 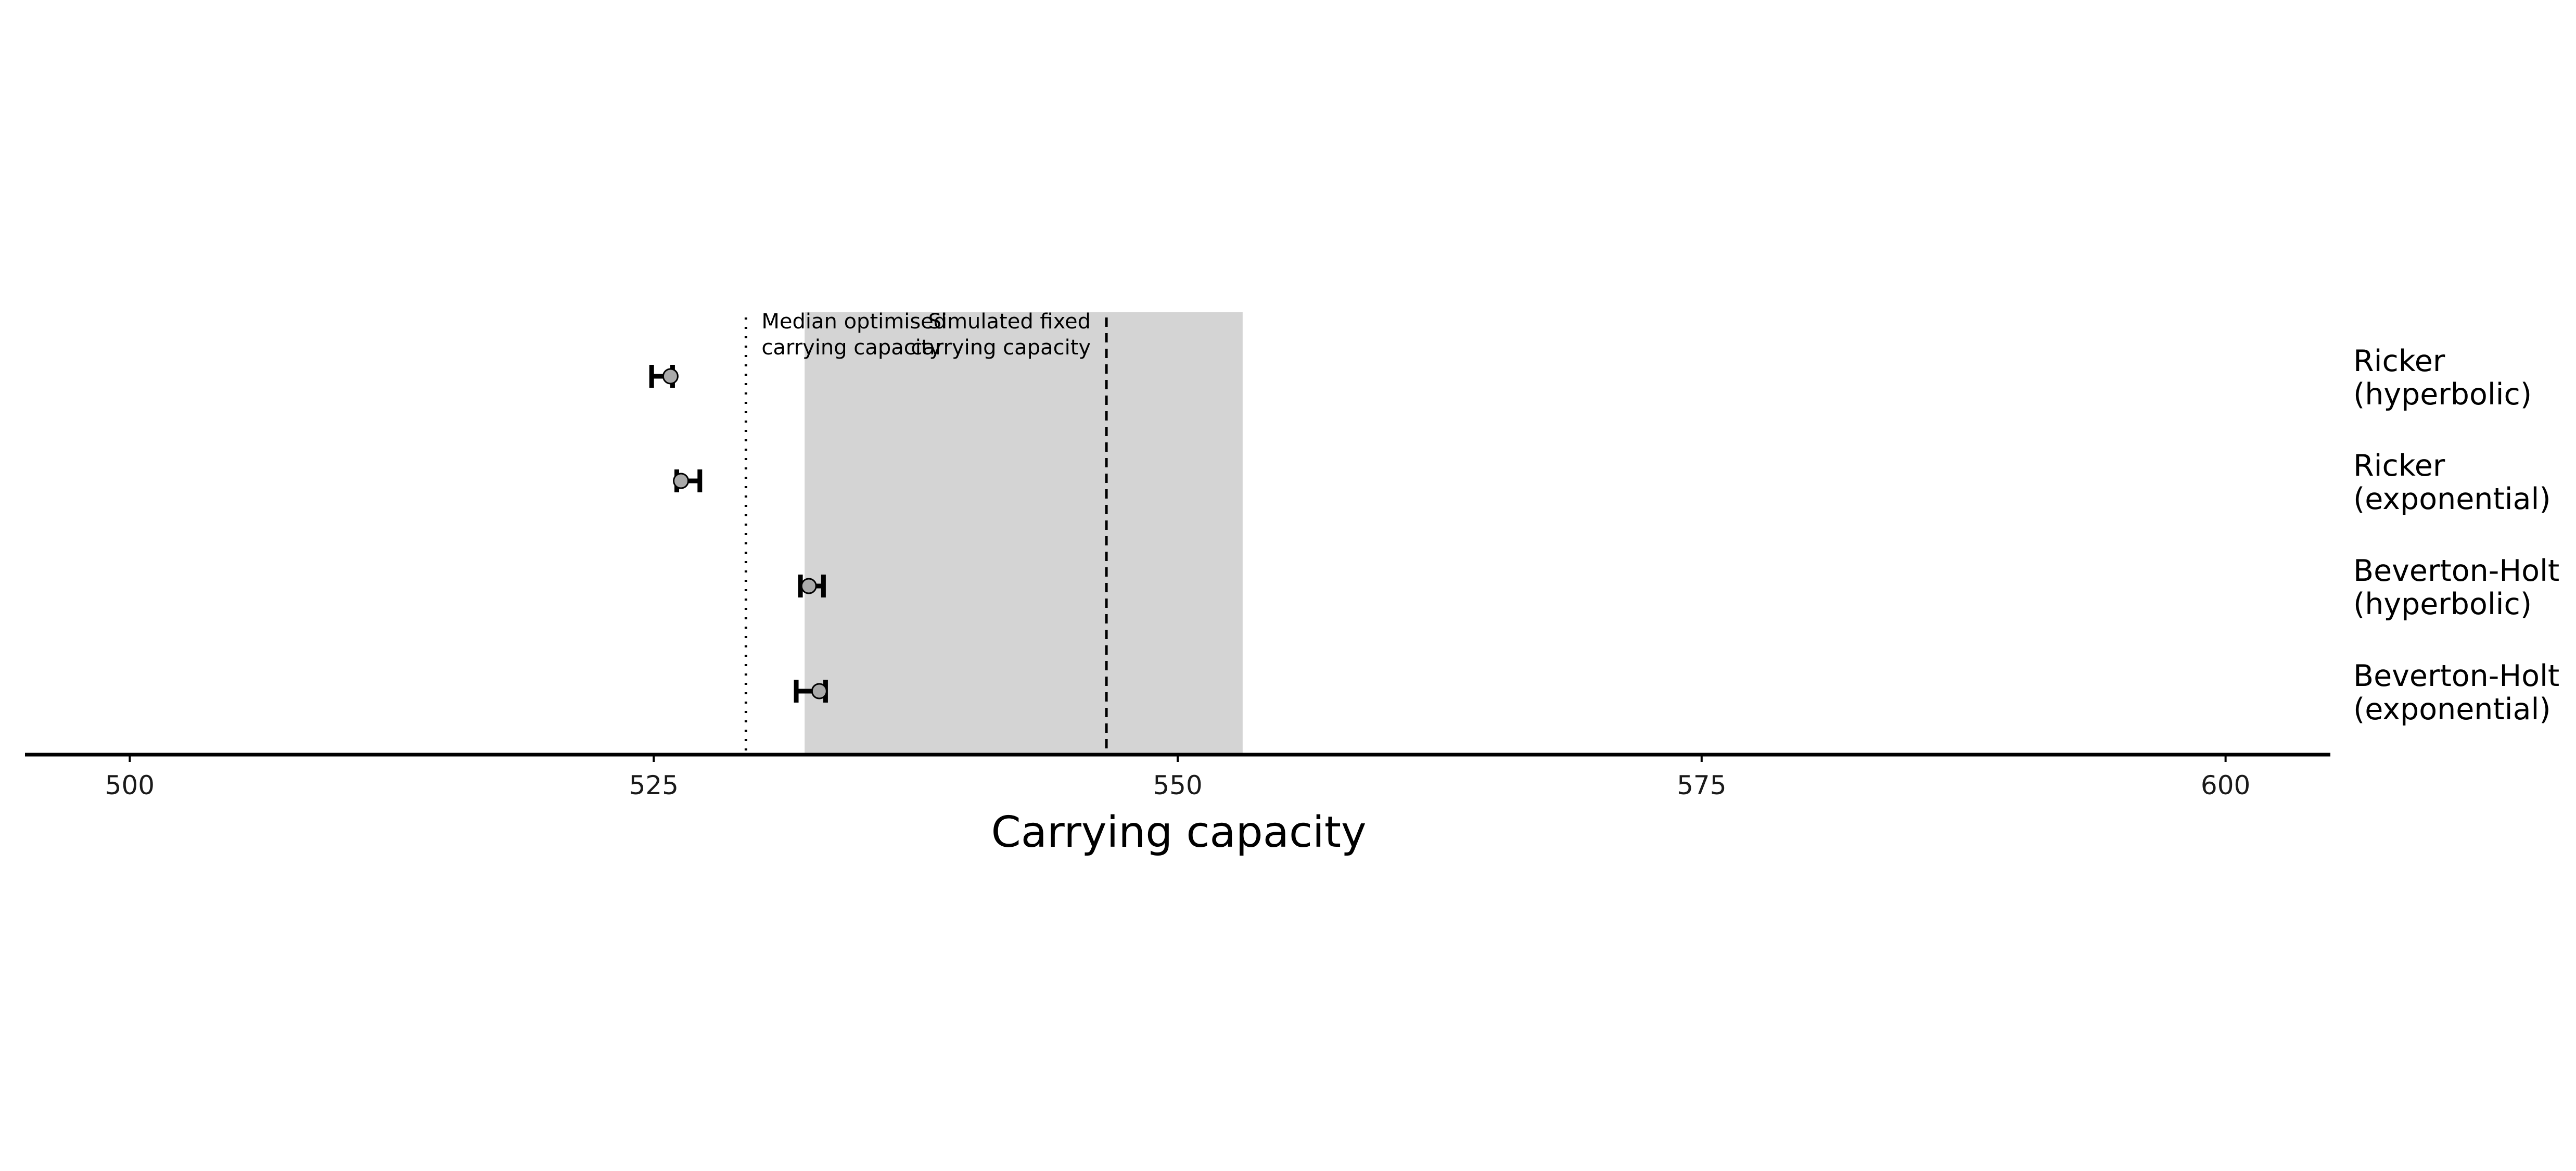 I want to click on row-label: Beverton-Holt (exponential), so click(x=2456, y=693).